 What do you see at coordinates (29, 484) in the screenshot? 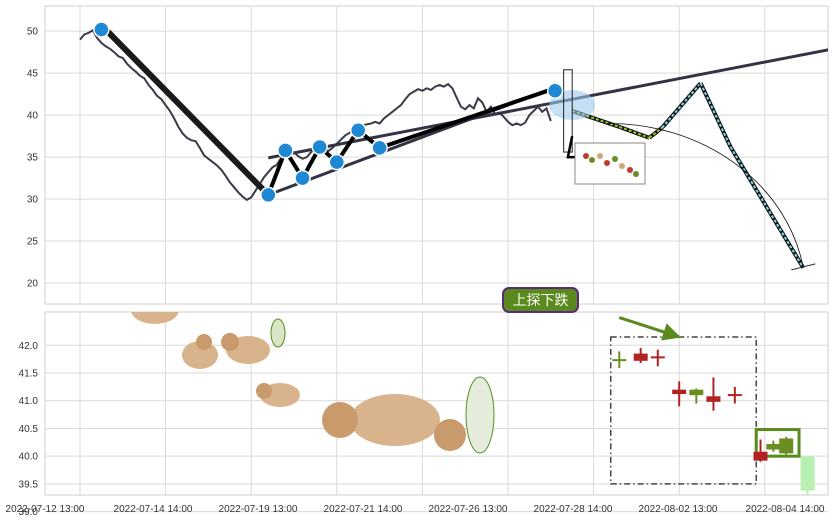
I see `lower-y-tick-label: 39.5` at bounding box center [29, 484].